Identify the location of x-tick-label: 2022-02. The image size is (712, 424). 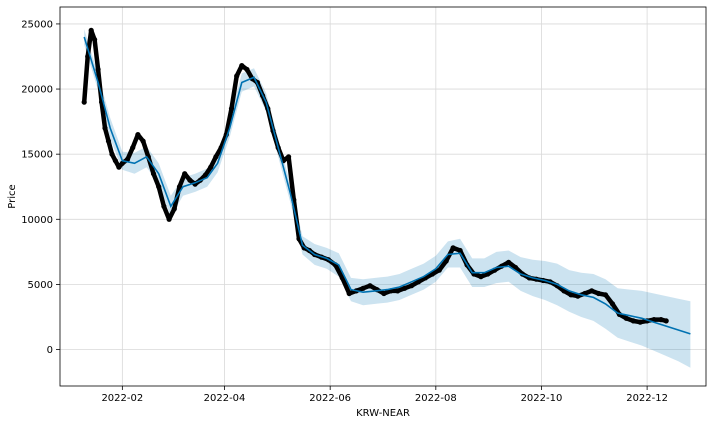
(122, 398).